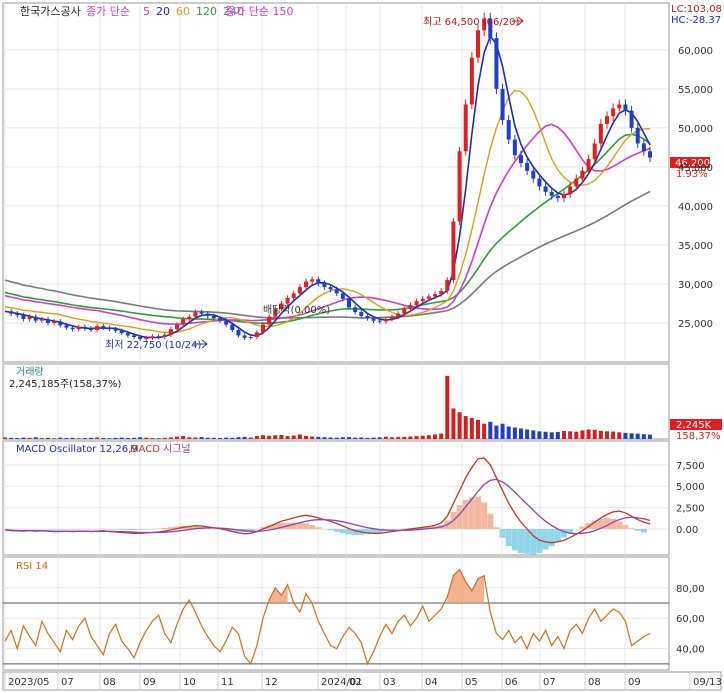 This screenshot has height=693, width=724. What do you see at coordinates (549, 682) in the screenshot?
I see `x-axis-label: 07` at bounding box center [549, 682].